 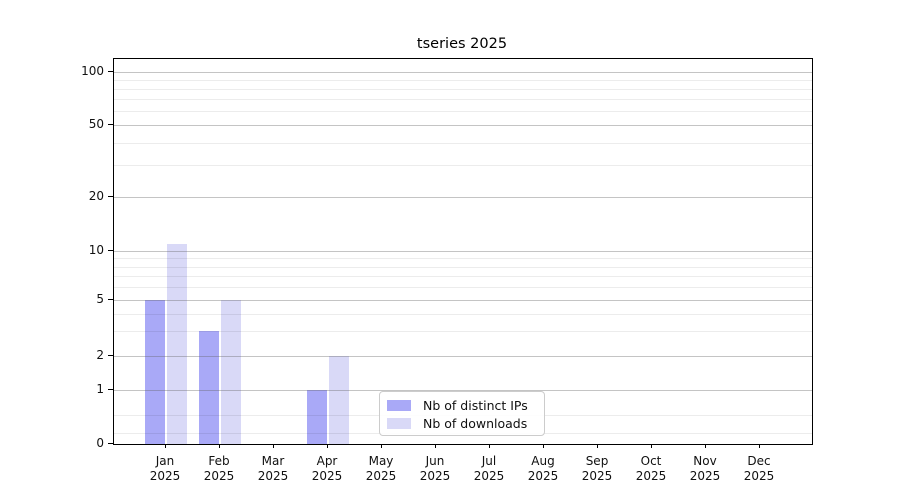 What do you see at coordinates (92, 71) in the screenshot?
I see `y-axis-tick-label: 100` at bounding box center [92, 71].